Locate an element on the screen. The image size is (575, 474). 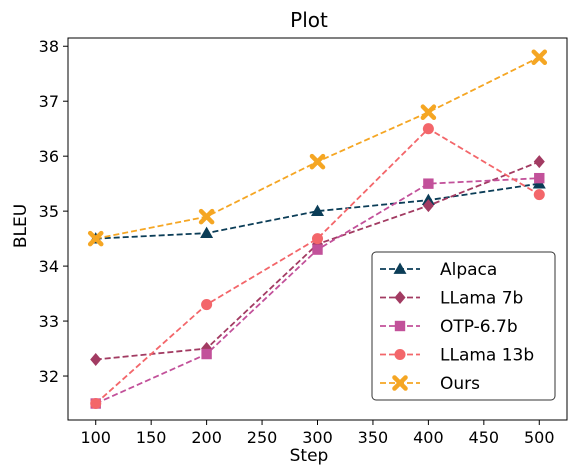
y-tick-label: 35 is located at coordinates (49, 211).